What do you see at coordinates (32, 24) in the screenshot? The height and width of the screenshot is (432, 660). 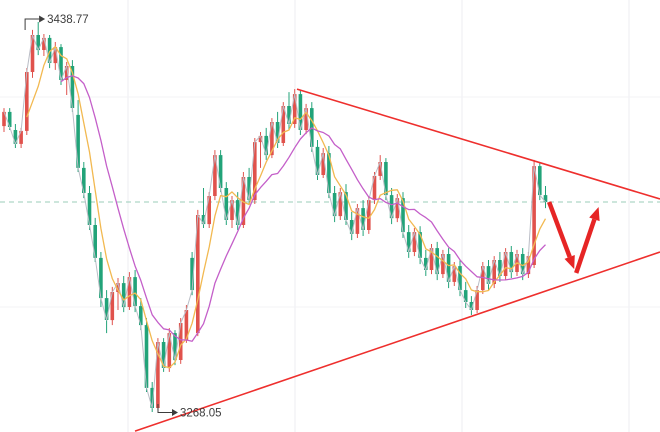 I see `high-annotation-pointer-line` at bounding box center [32, 24].